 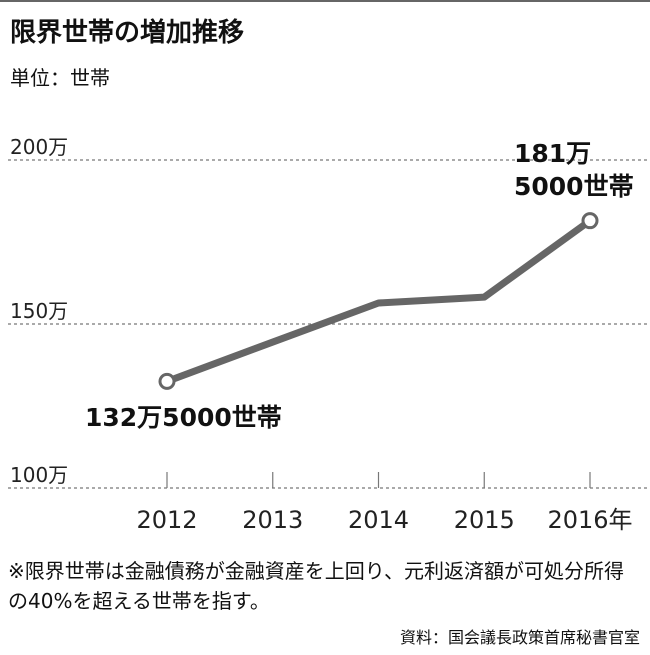 I want to click on source: 資料：国会議長政策首席秘書官室, so click(x=519, y=637).